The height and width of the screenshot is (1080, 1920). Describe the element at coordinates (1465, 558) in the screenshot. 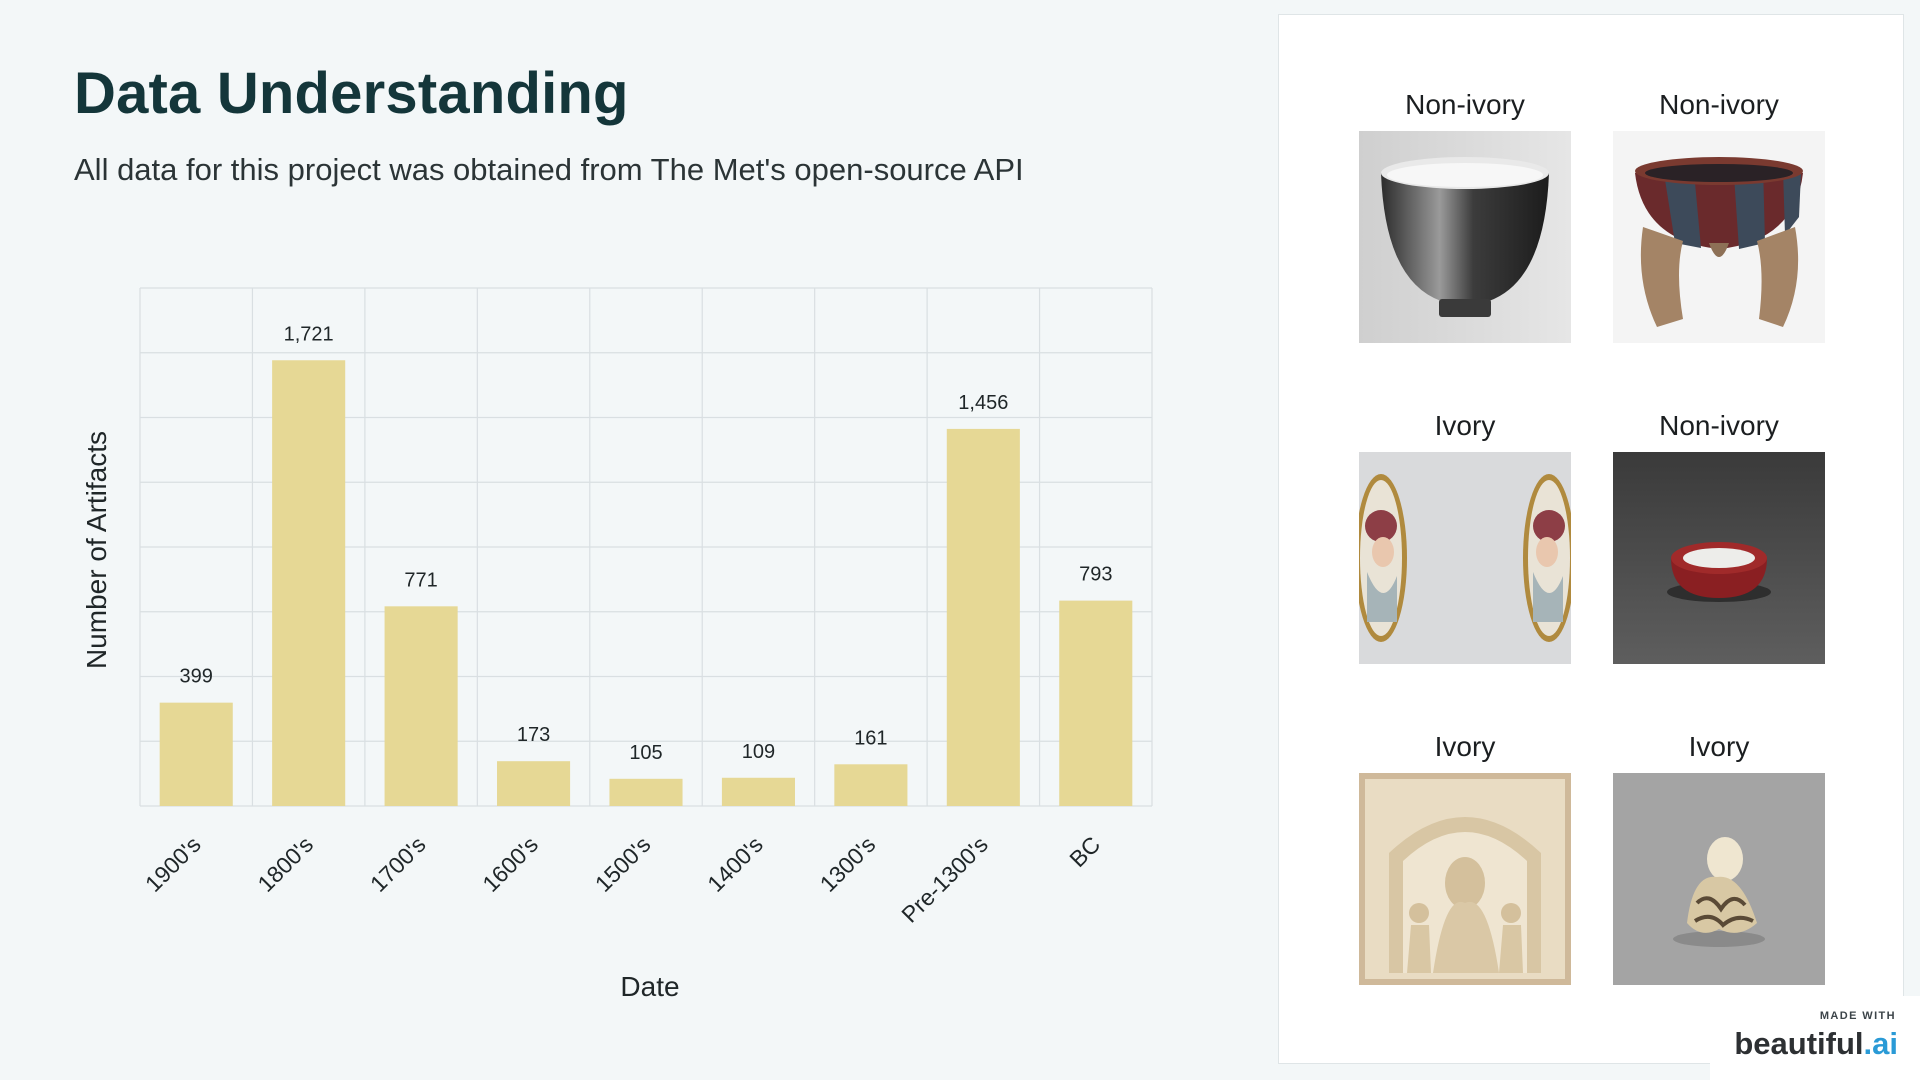

I see `portrait-miniature-pair-image` at that location.